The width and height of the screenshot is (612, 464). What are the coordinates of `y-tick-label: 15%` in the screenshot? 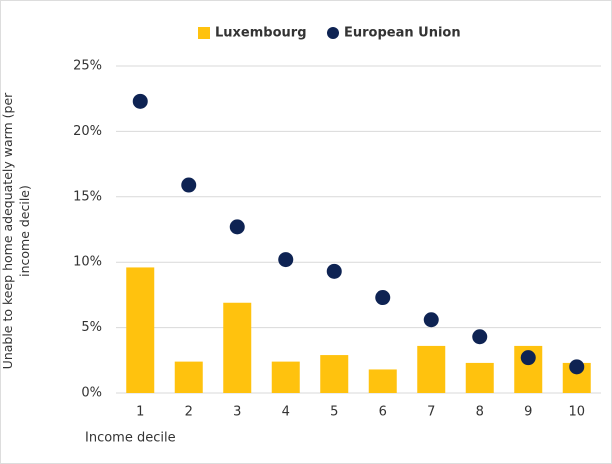 It's located at (87, 196).